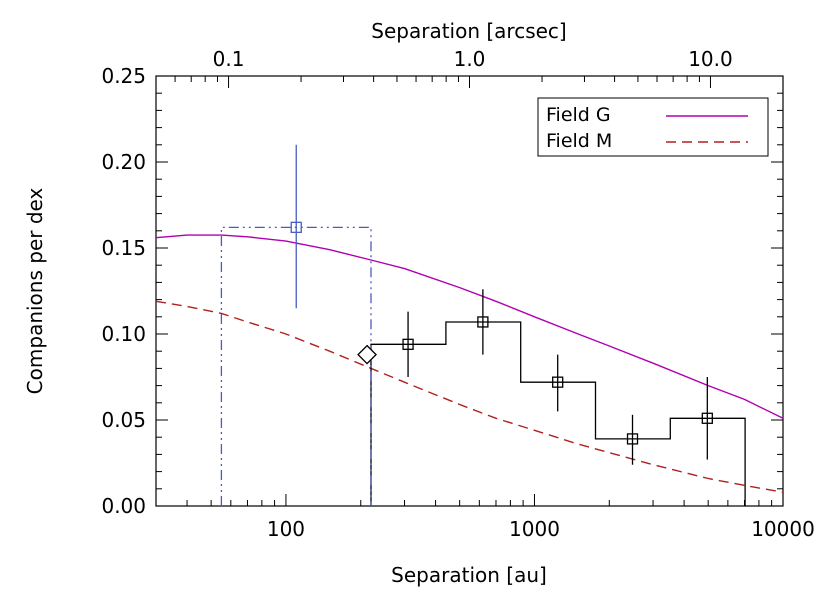 The height and width of the screenshot is (593, 830). What do you see at coordinates (123, 334) in the screenshot?
I see `y-tick-label: 0.10` at bounding box center [123, 334].